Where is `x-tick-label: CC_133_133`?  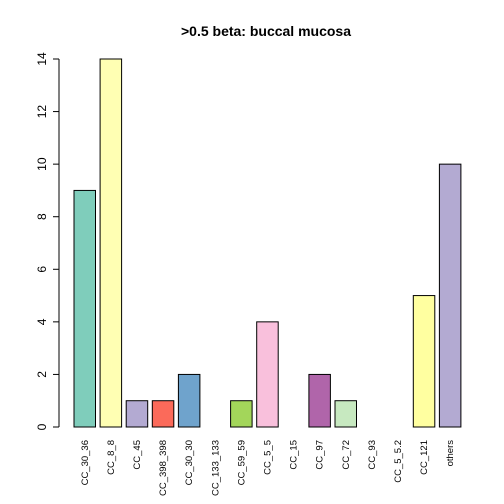
x-tick-label: CC_133_133 is located at coordinates (215, 468).